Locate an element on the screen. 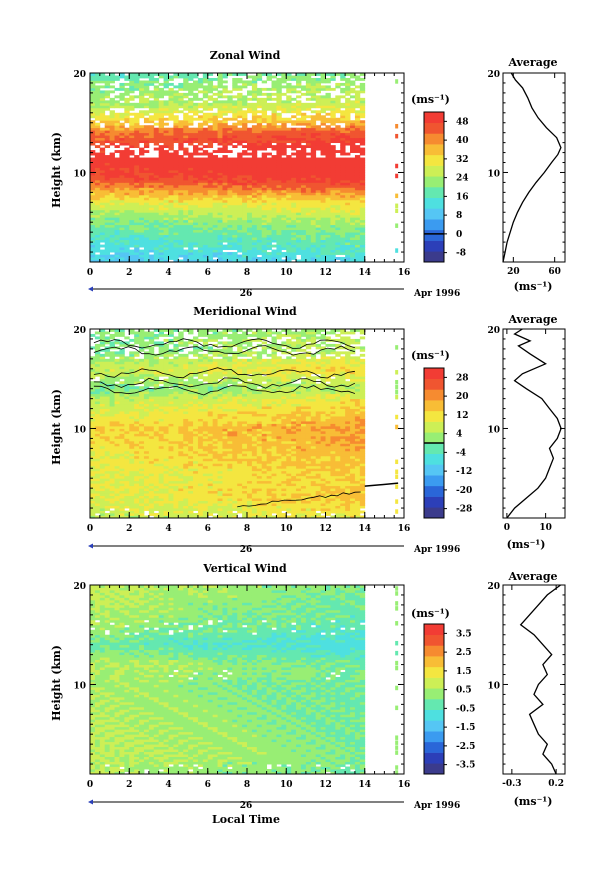 Image resolution: width=616 pixels, height=873 pixels. colorbar-swatch is located at coordinates (434, 139).